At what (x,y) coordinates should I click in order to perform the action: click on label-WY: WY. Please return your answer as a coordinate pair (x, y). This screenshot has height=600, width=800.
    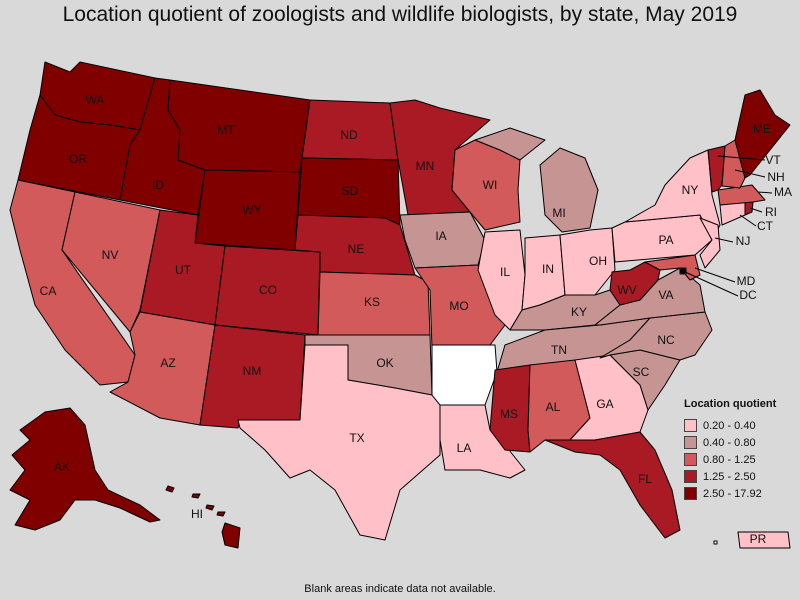
    Looking at the image, I should click on (251, 210).